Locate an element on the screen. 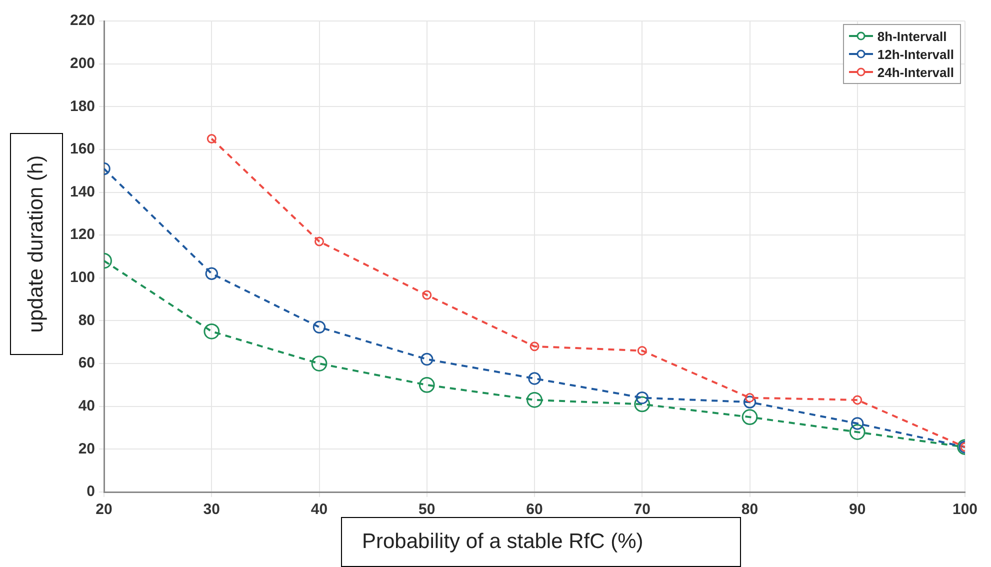 Image resolution: width=991 pixels, height=567 pixels. x-axis-title: Probability of a stable RfC (%) is located at coordinates (503, 542).